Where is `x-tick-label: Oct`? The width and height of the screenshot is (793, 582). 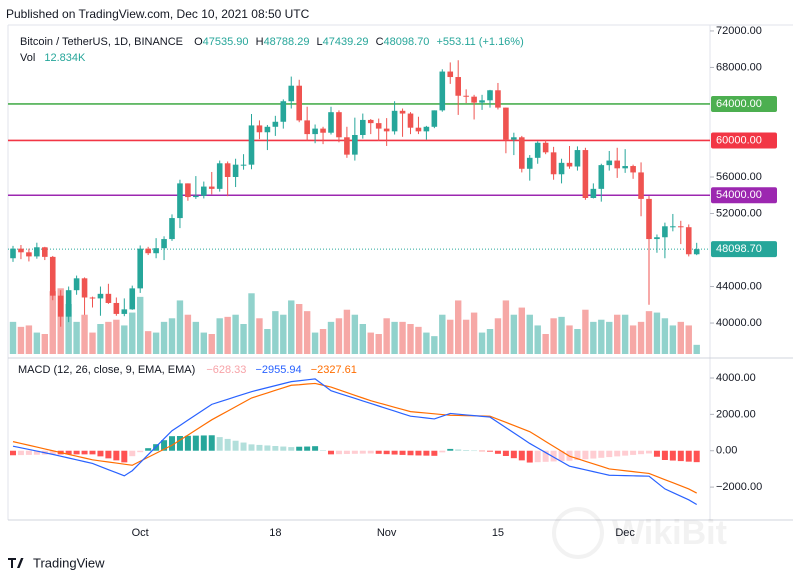 x-tick-label: Oct is located at coordinates (140, 533).